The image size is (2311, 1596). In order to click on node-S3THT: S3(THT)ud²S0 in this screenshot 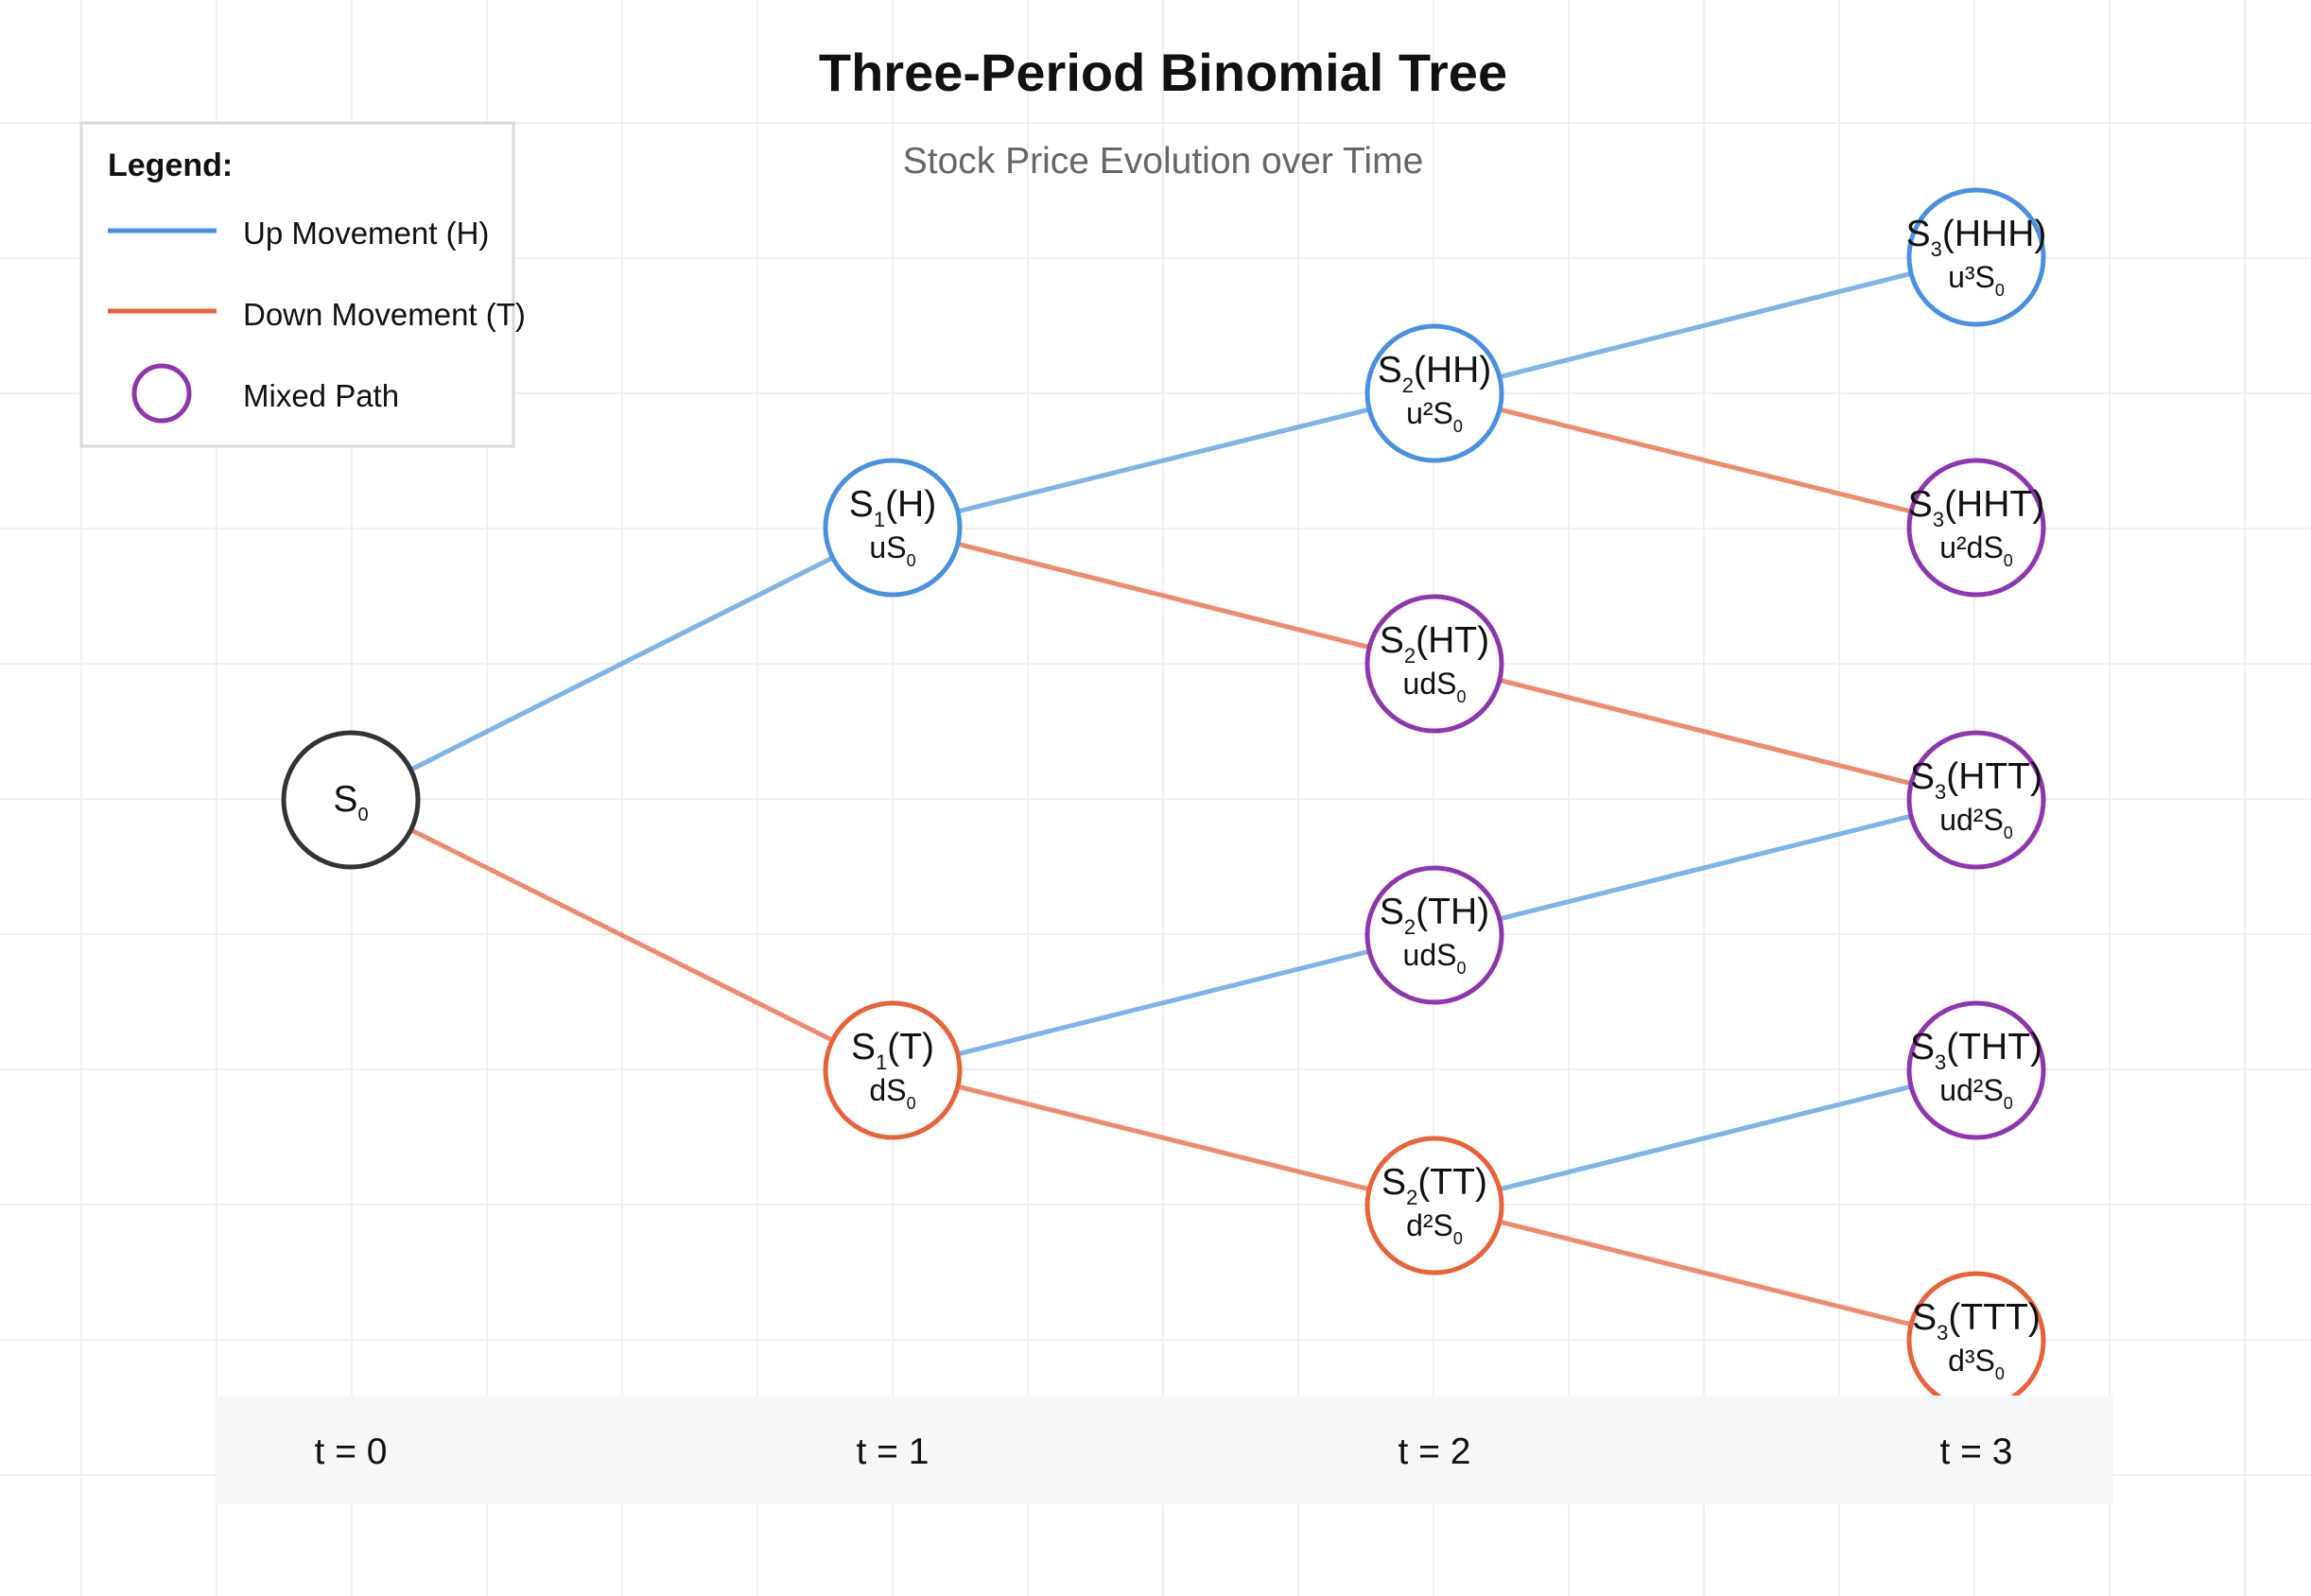, I will do `click(1976, 1070)`.